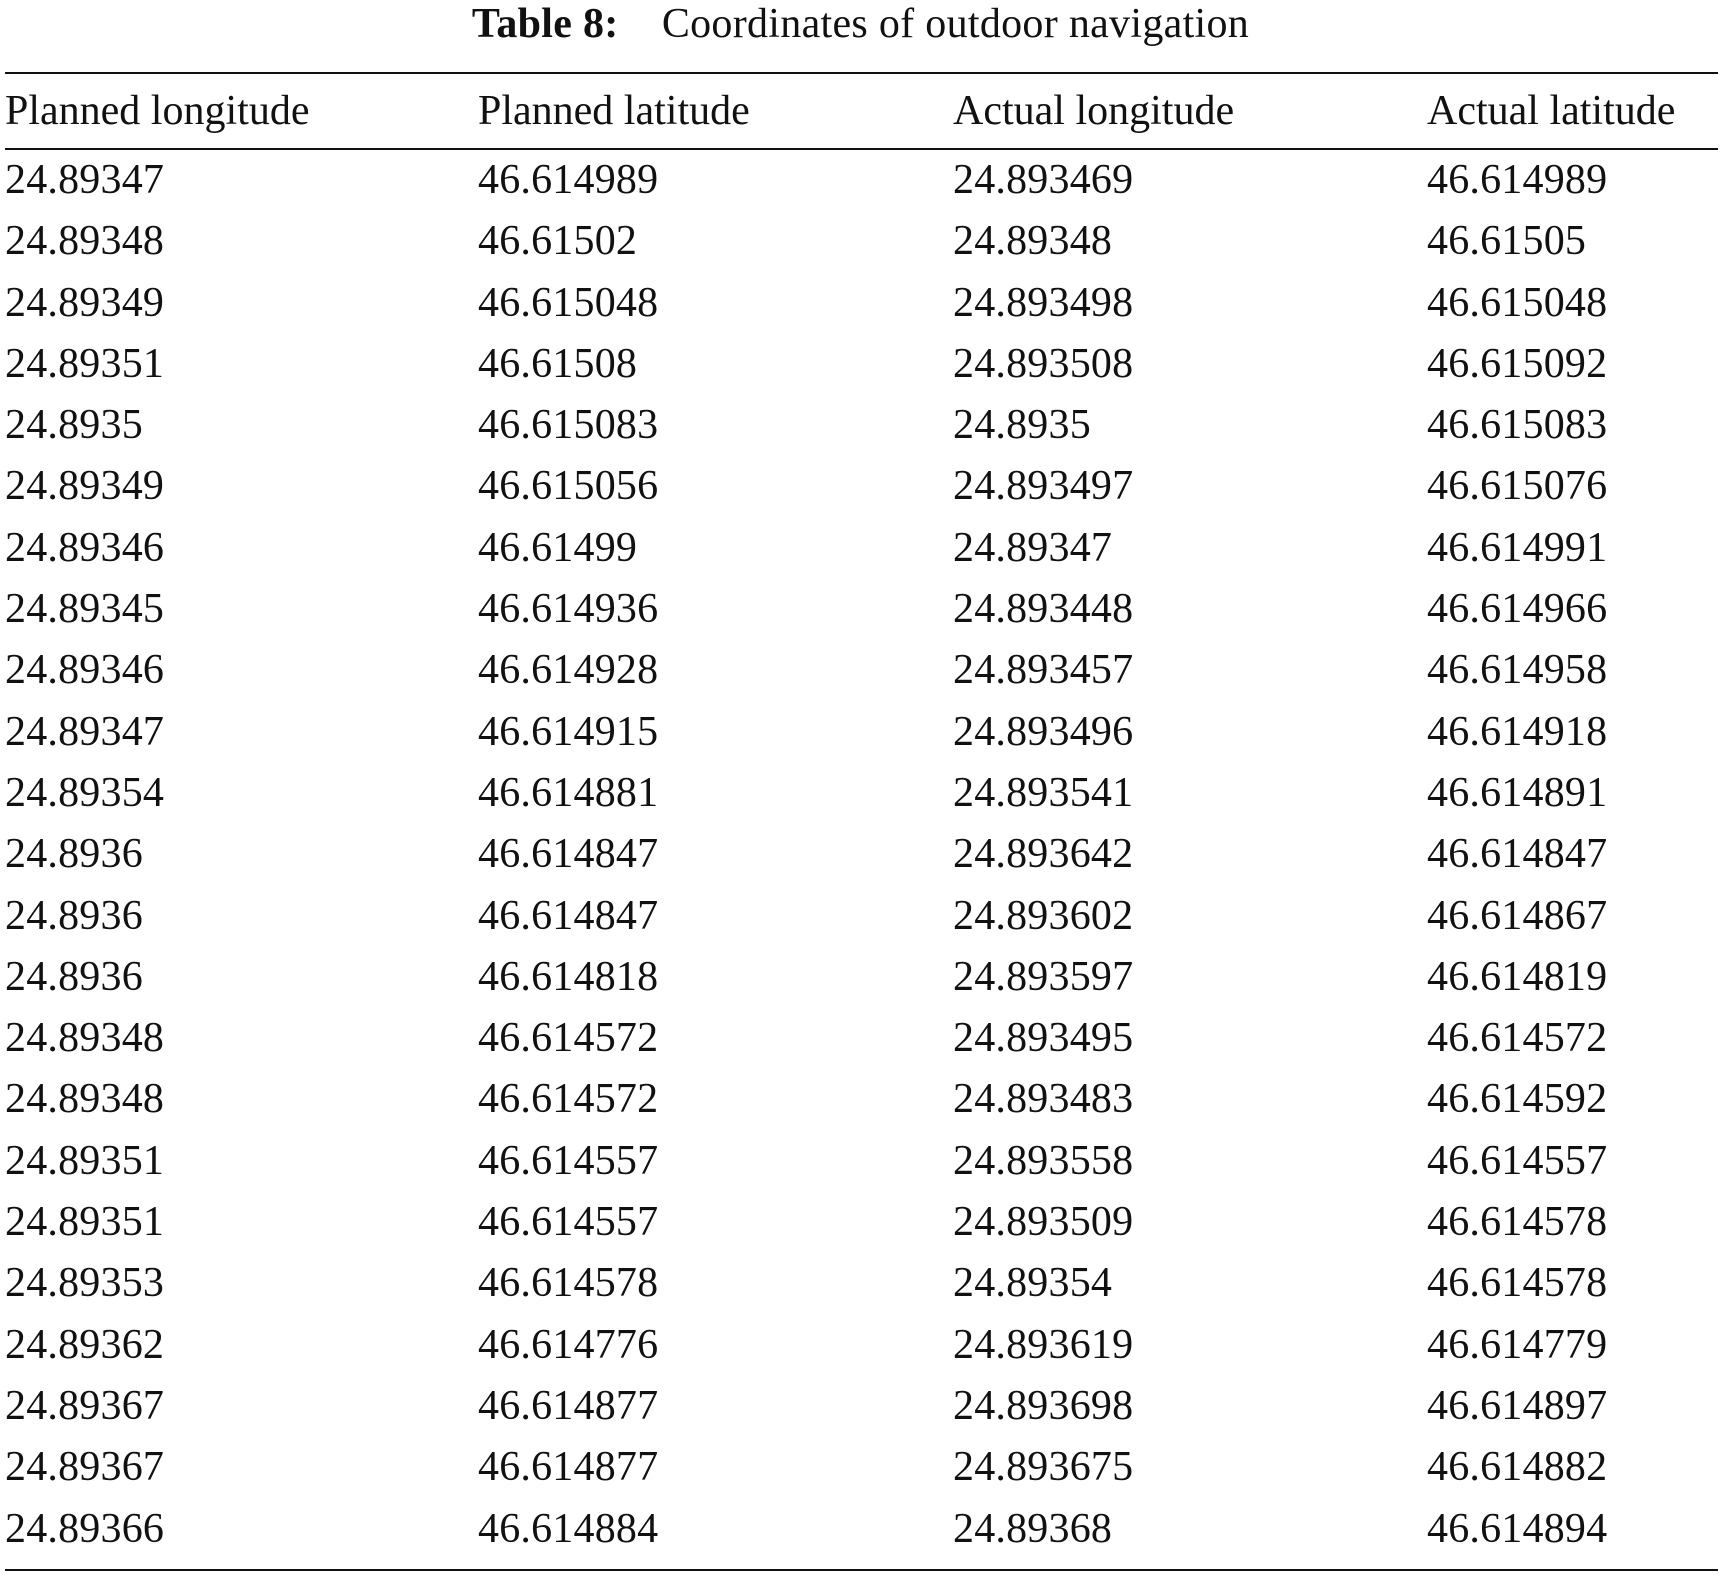  I want to click on cell-actual-longitude: 24.893602, so click(1043, 915).